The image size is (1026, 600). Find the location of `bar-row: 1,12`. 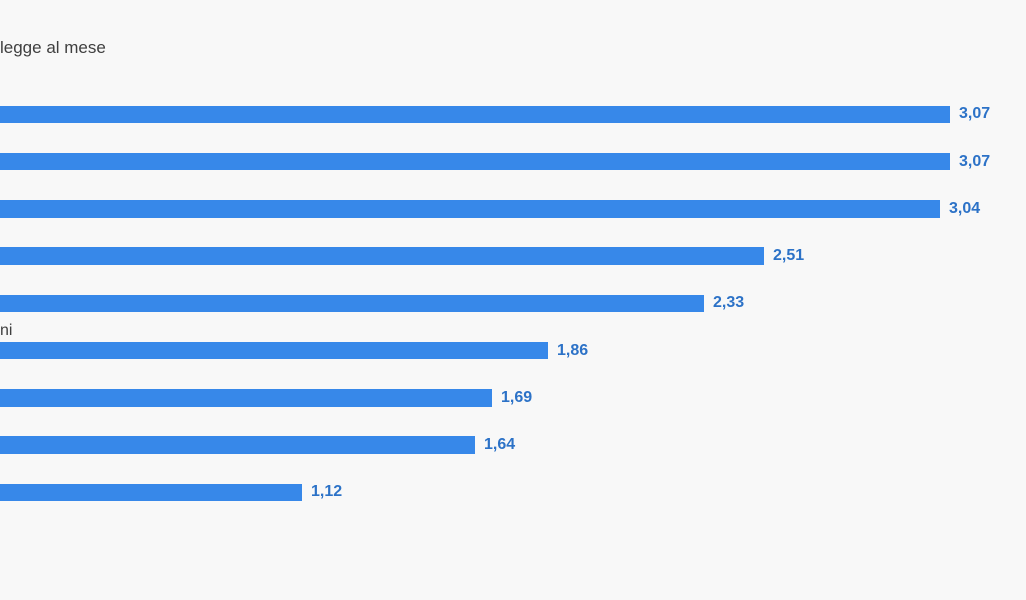

bar-row: 1,12 is located at coordinates (513, 492).